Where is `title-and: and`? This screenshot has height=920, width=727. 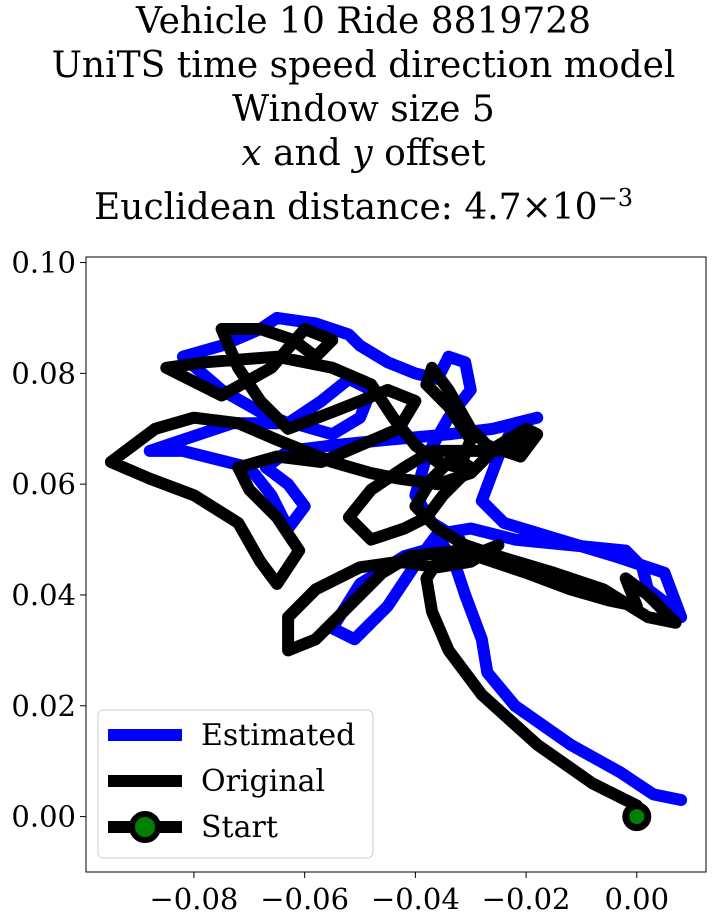 title-and: and is located at coordinates (307, 153).